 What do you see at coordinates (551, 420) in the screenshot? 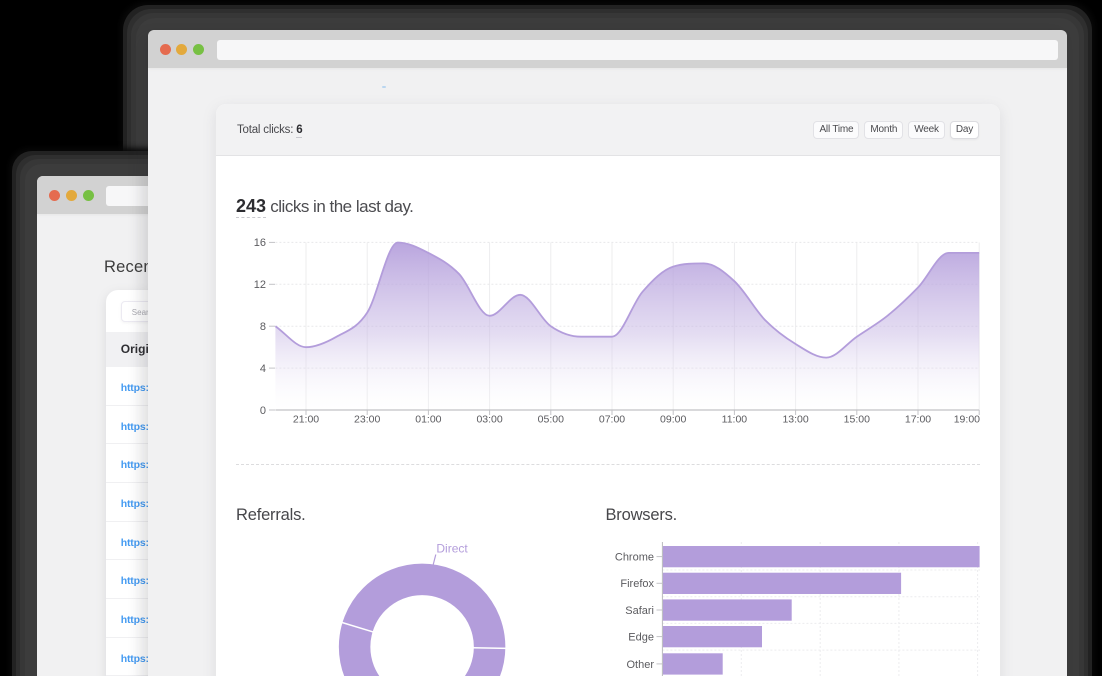
I see `svg-text: 05:00` at bounding box center [551, 420].